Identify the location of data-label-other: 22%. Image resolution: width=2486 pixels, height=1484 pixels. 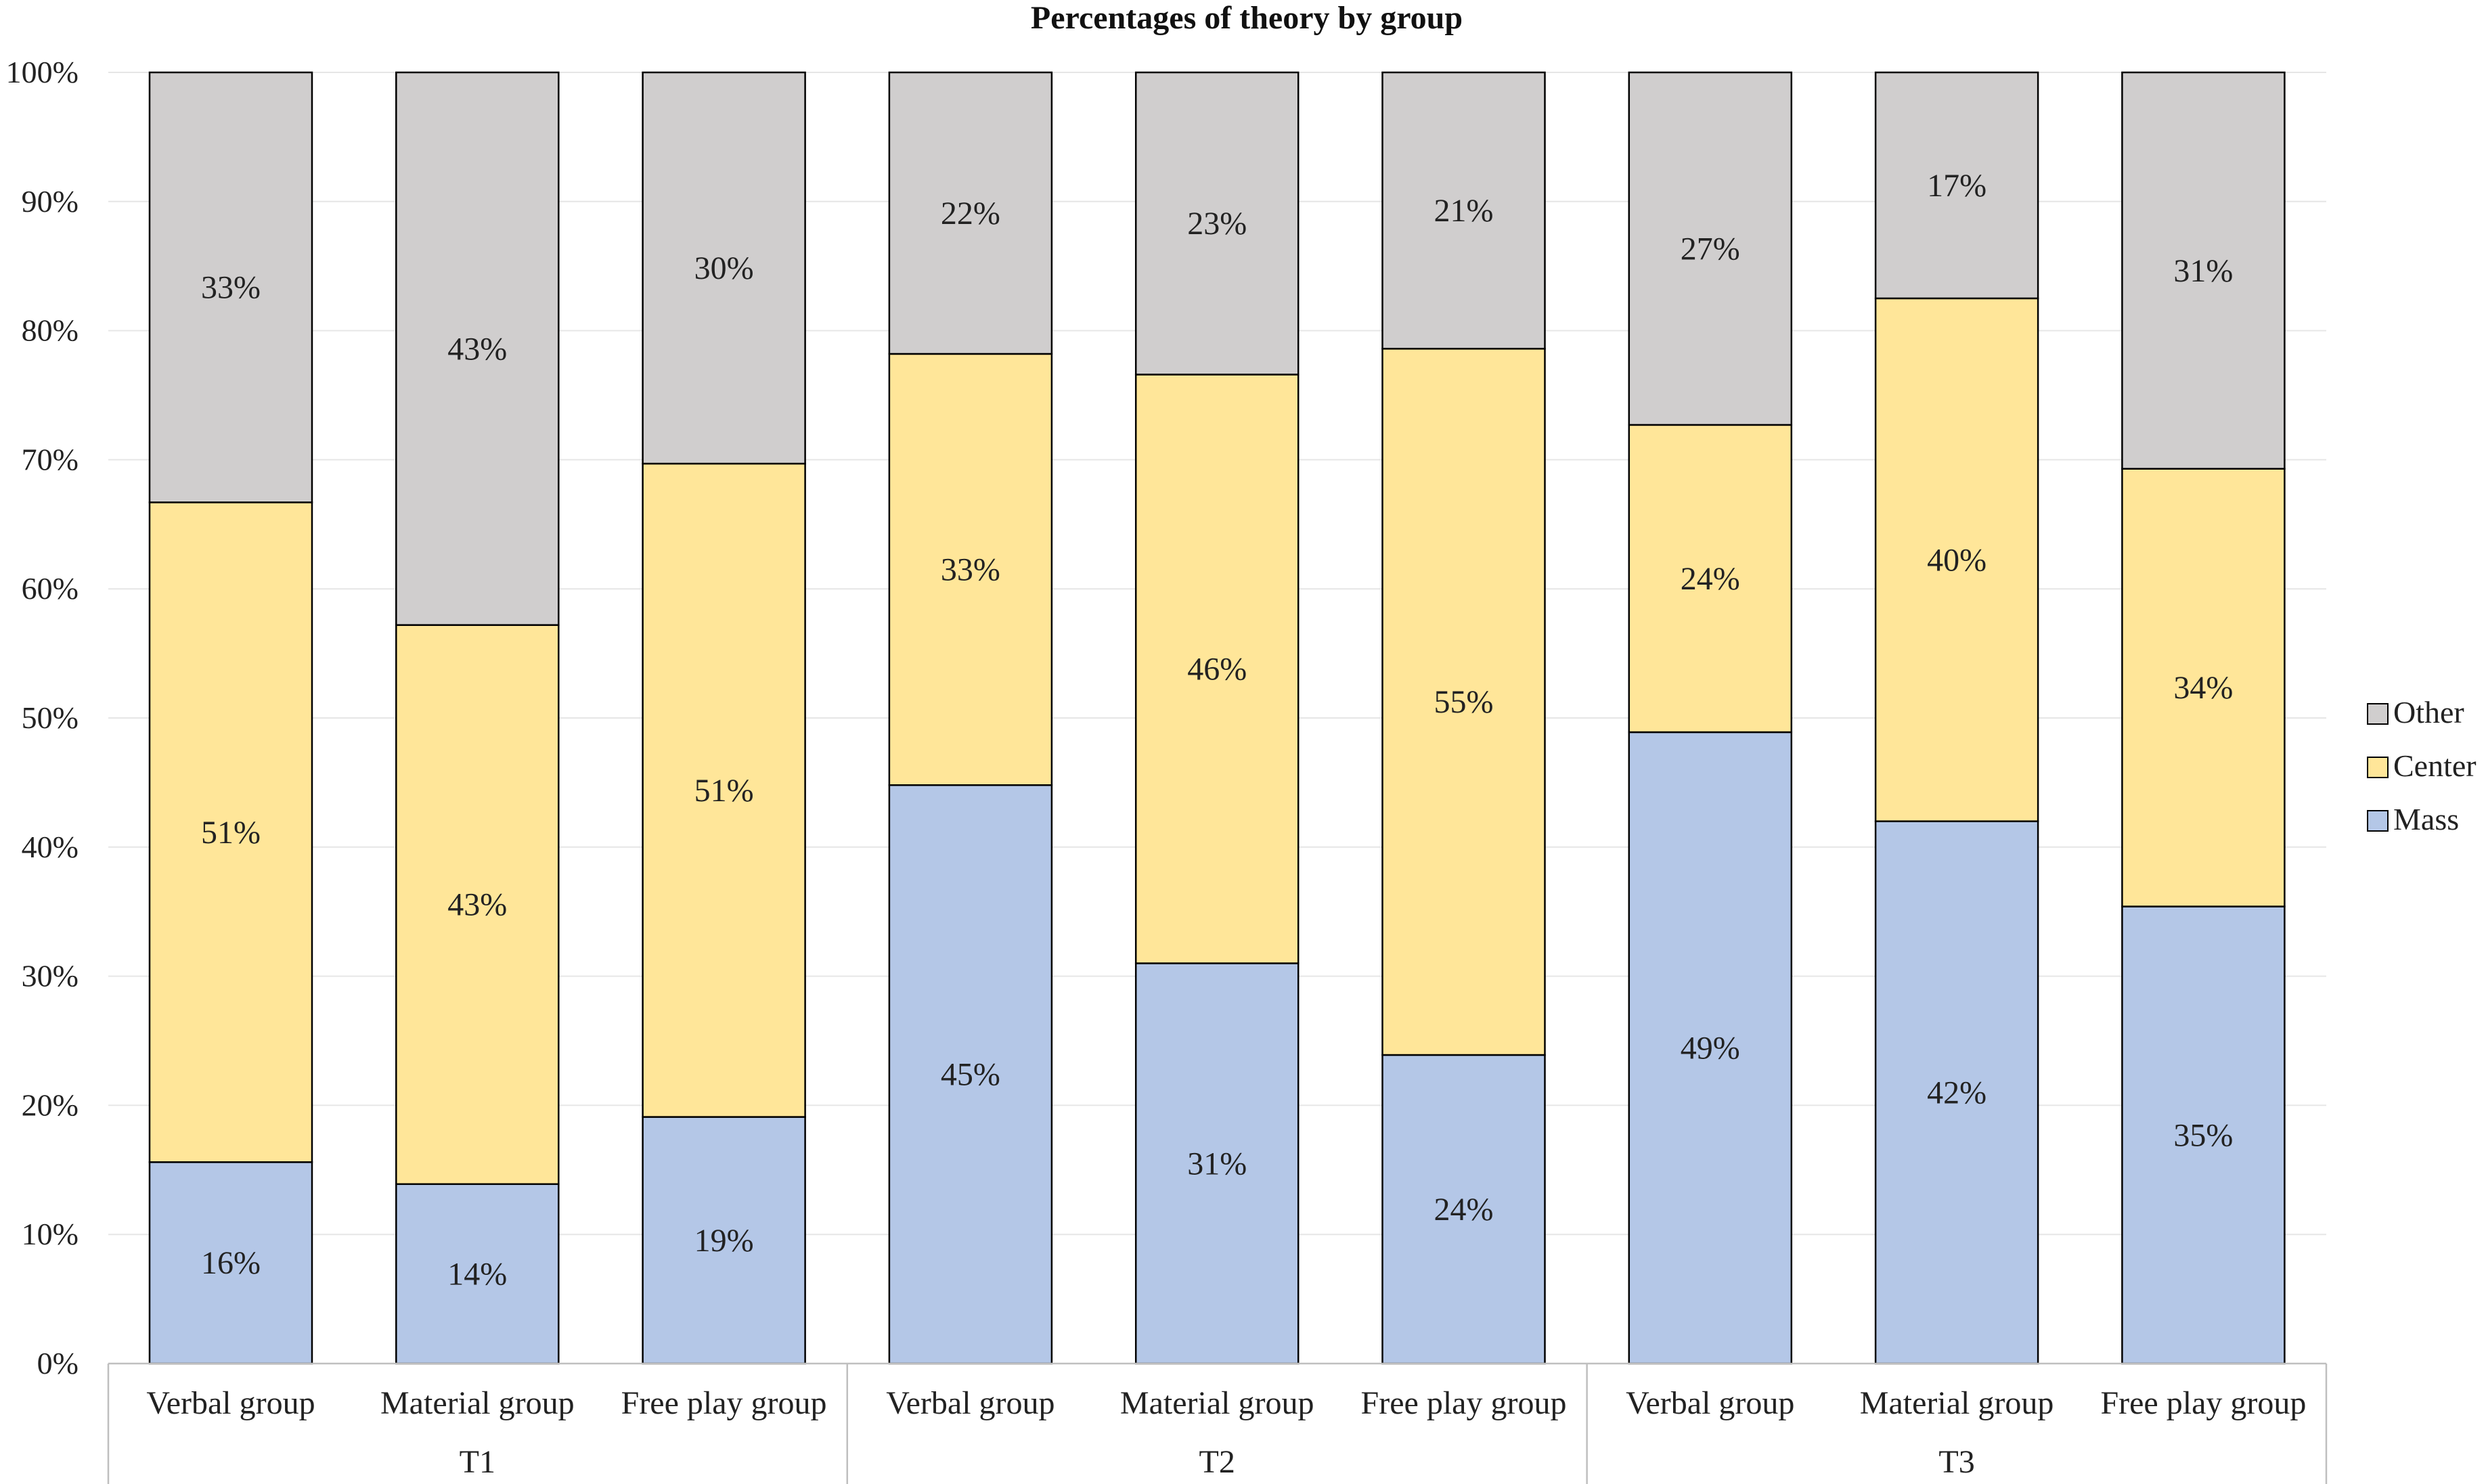
(970, 214).